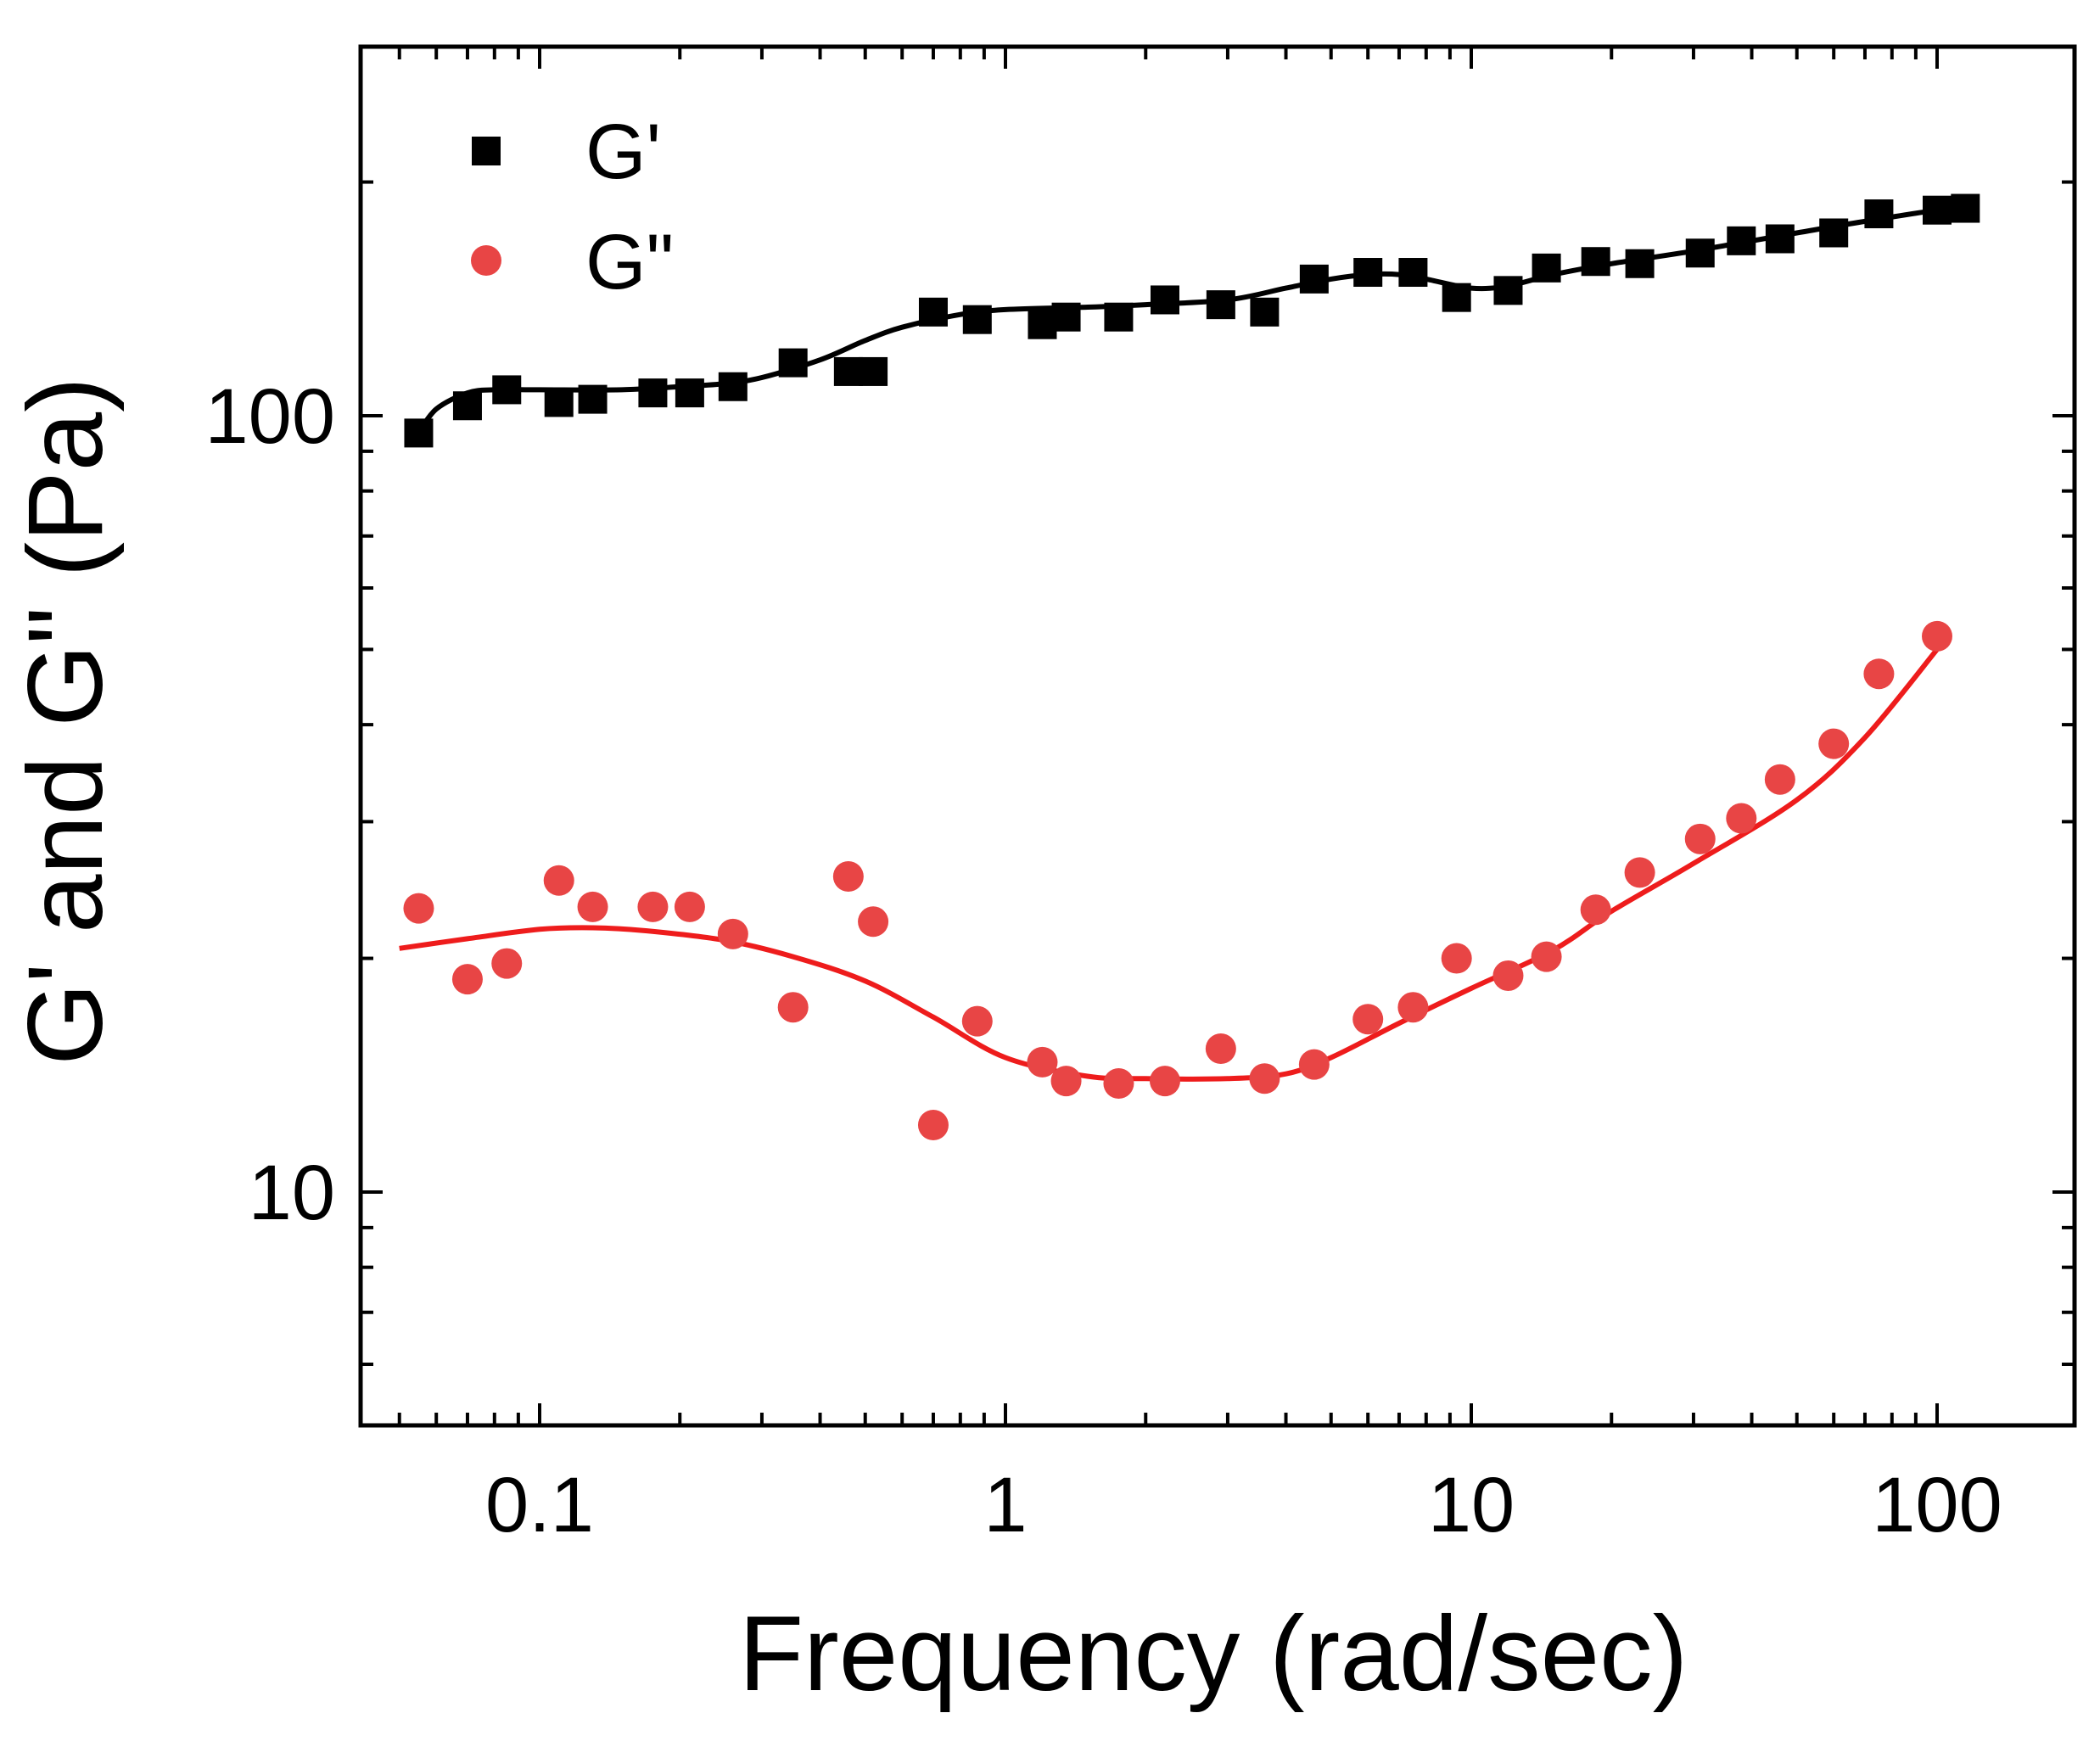 The width and height of the screenshot is (2100, 1741). Describe the element at coordinates (623, 152) in the screenshot. I see `legend-label-g-prime: G'` at that location.